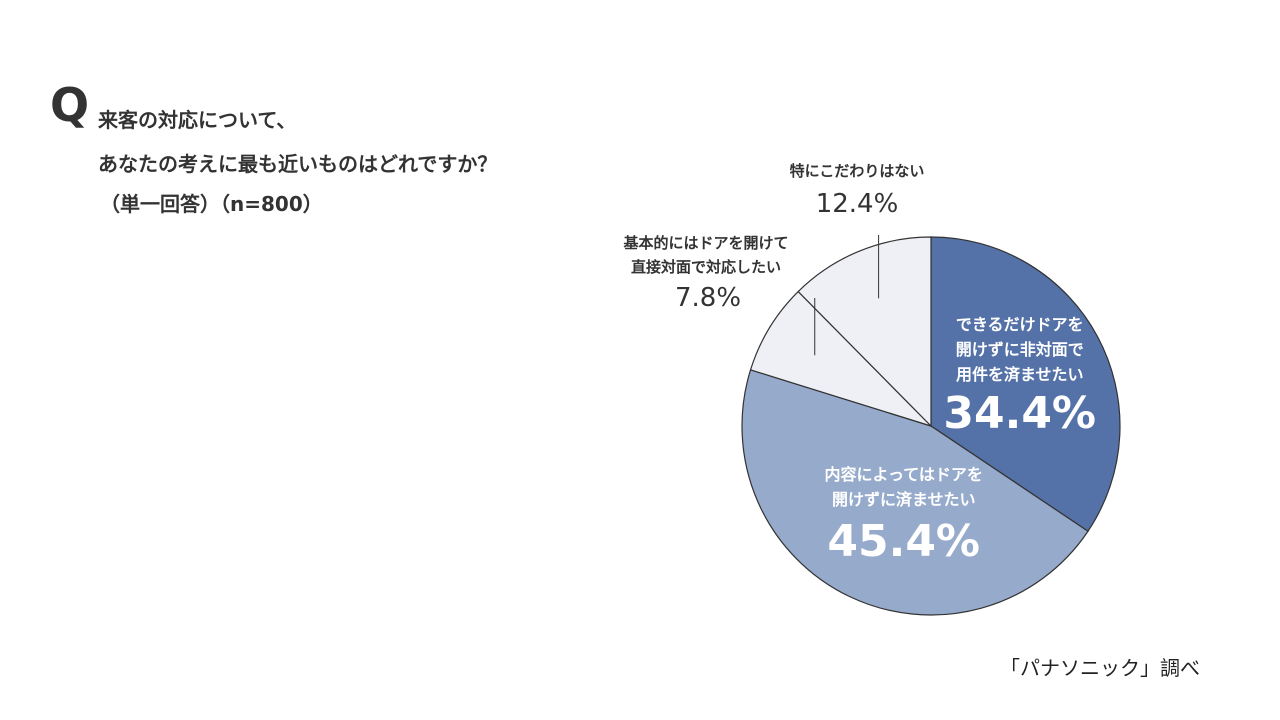 This screenshot has width=1280, height=720. What do you see at coordinates (1100, 668) in the screenshot?
I see `source-note: 「パナソニック」調べ` at bounding box center [1100, 668].